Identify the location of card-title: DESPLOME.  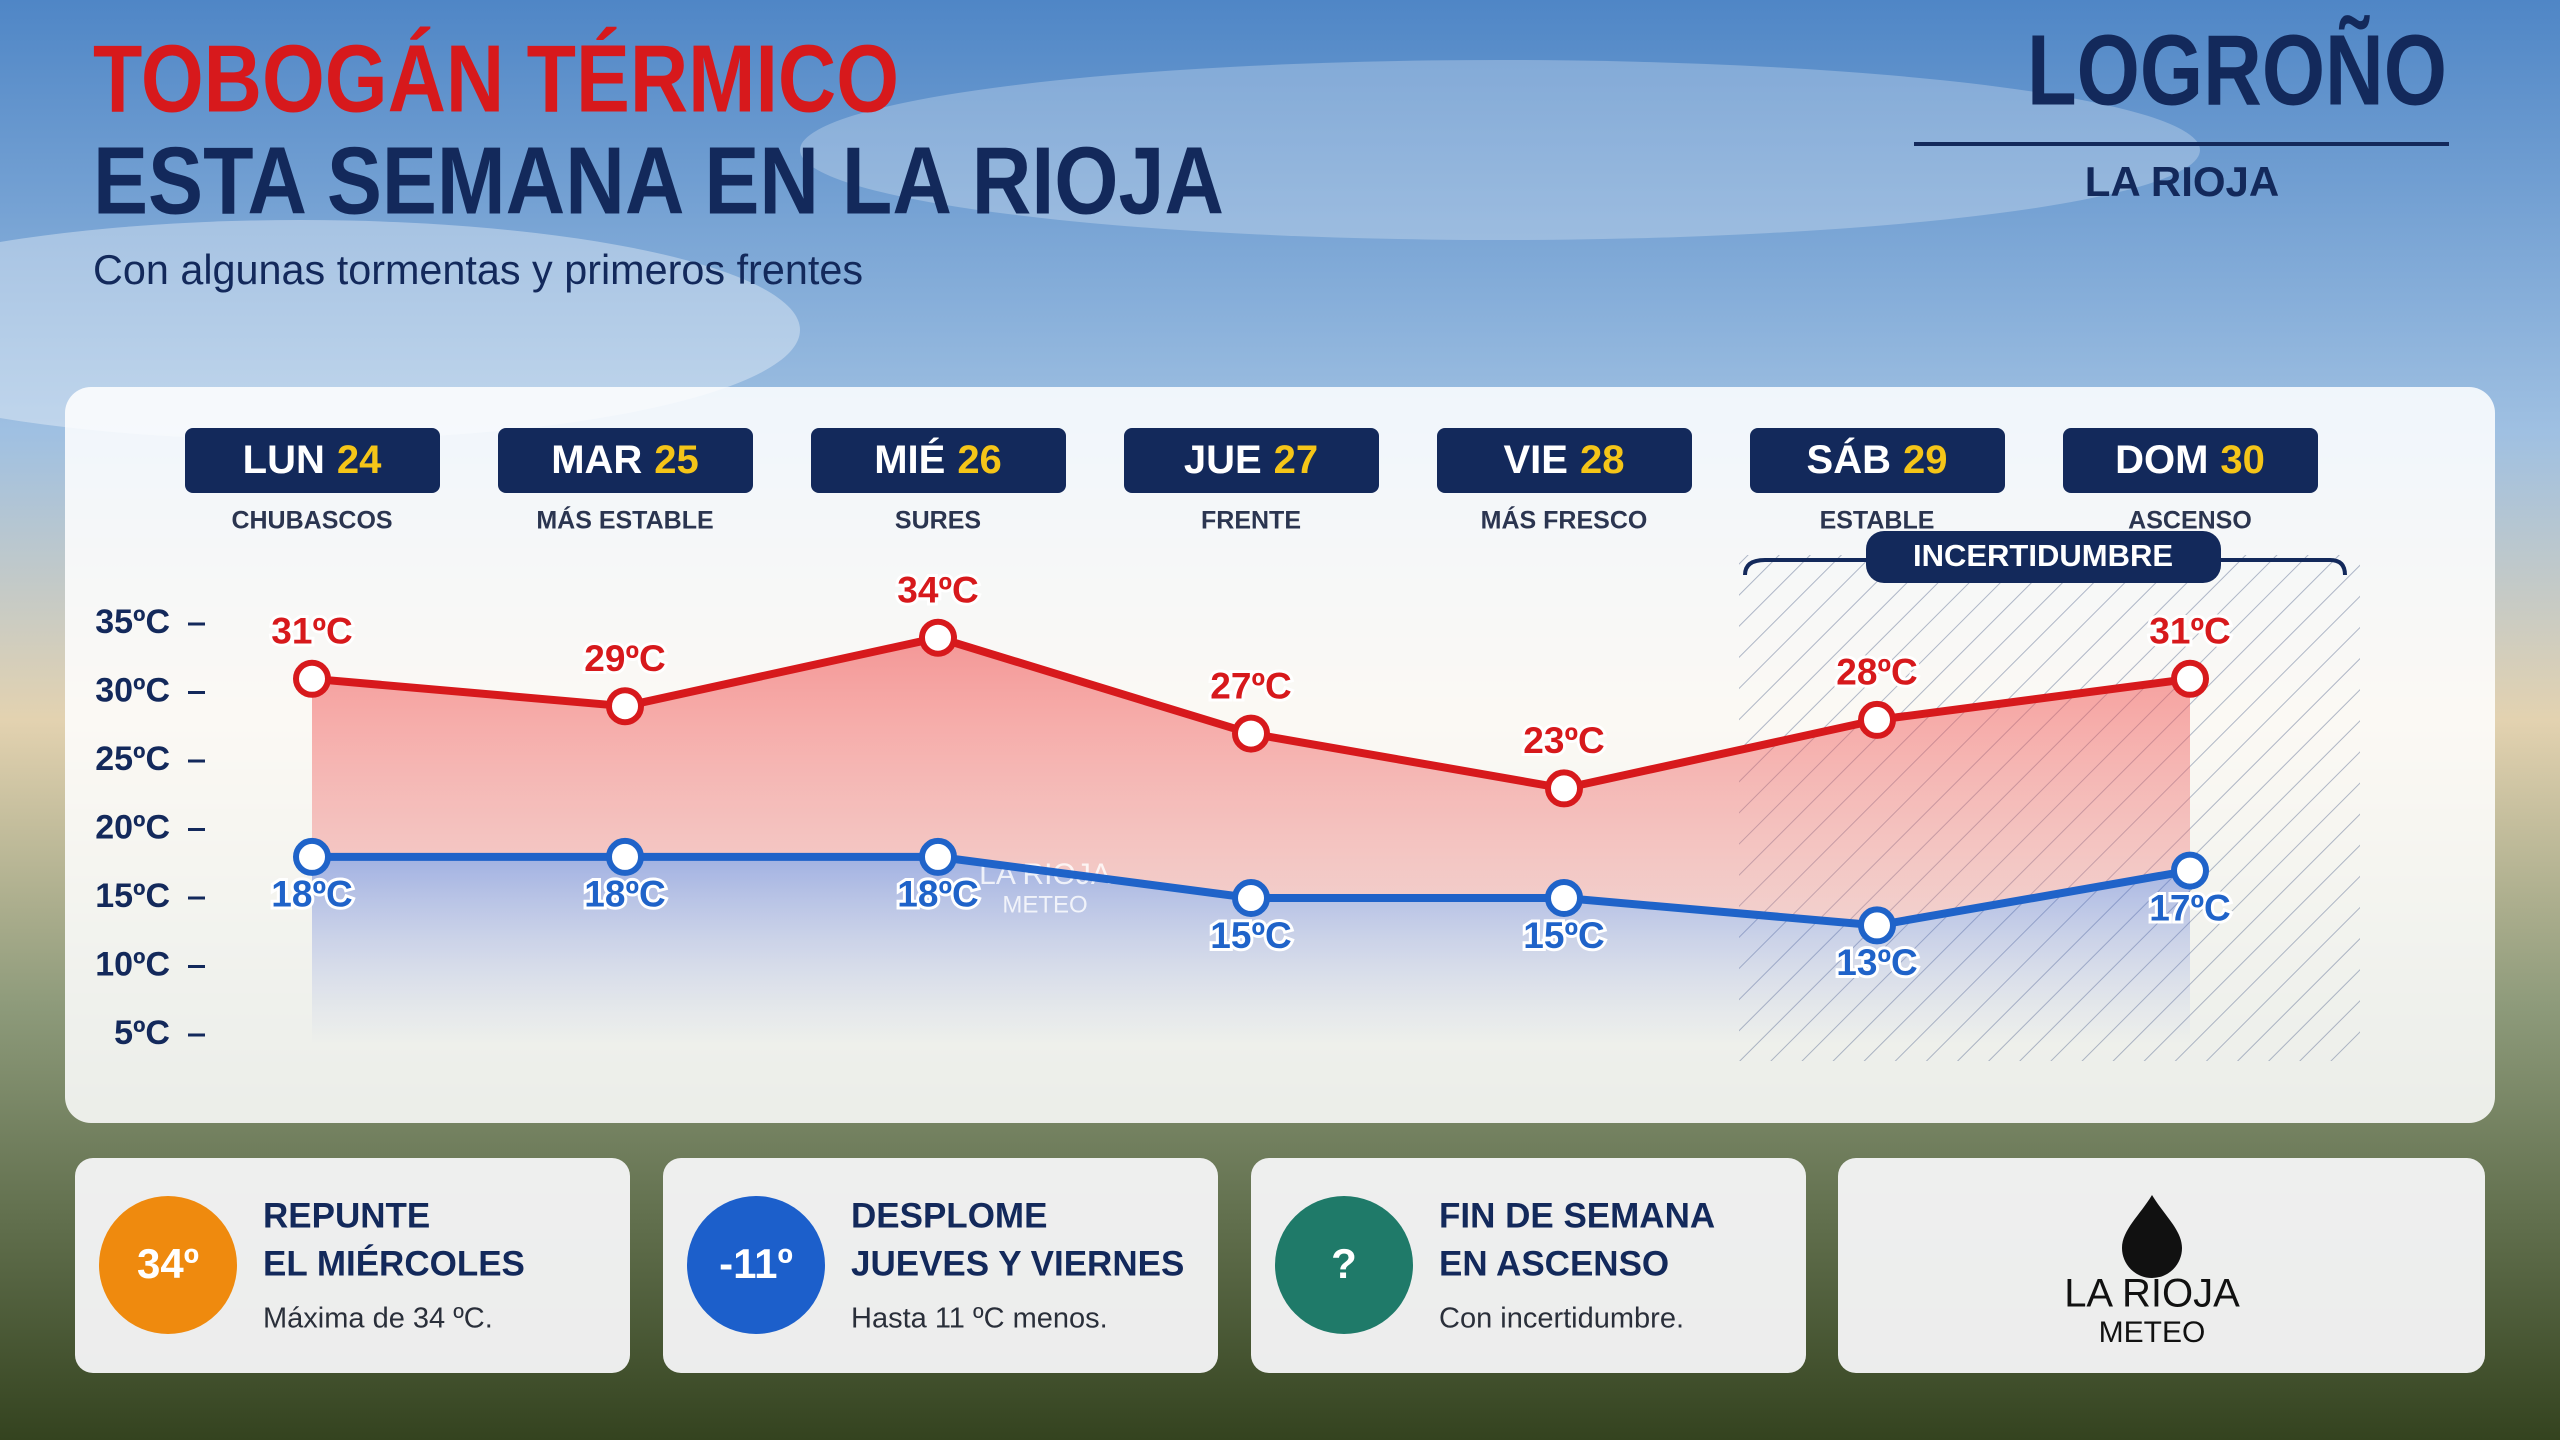
(949, 1215).